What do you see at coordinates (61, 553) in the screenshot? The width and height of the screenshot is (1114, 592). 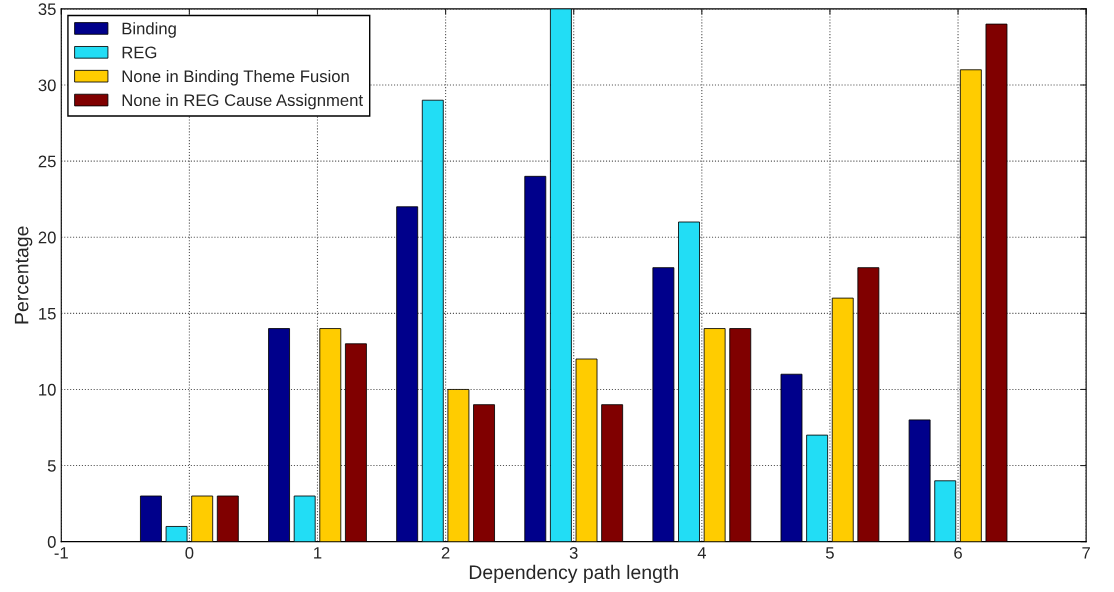 I see `x-tick-label: -1` at bounding box center [61, 553].